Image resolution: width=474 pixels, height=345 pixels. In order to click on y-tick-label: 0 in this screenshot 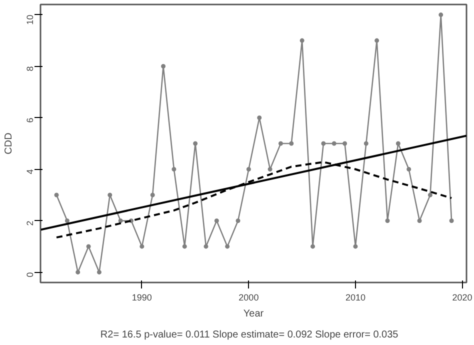, I will do `click(30, 275)`.